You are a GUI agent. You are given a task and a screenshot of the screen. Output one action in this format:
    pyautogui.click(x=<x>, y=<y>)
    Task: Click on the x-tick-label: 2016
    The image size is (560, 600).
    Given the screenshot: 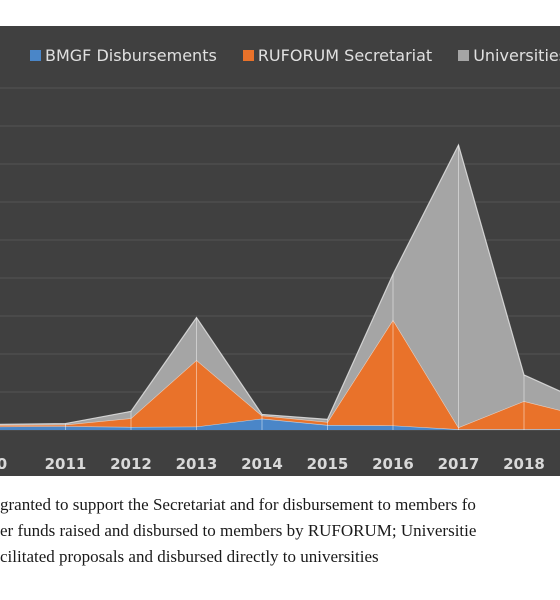 What is the action you would take?
    pyautogui.click(x=393, y=464)
    